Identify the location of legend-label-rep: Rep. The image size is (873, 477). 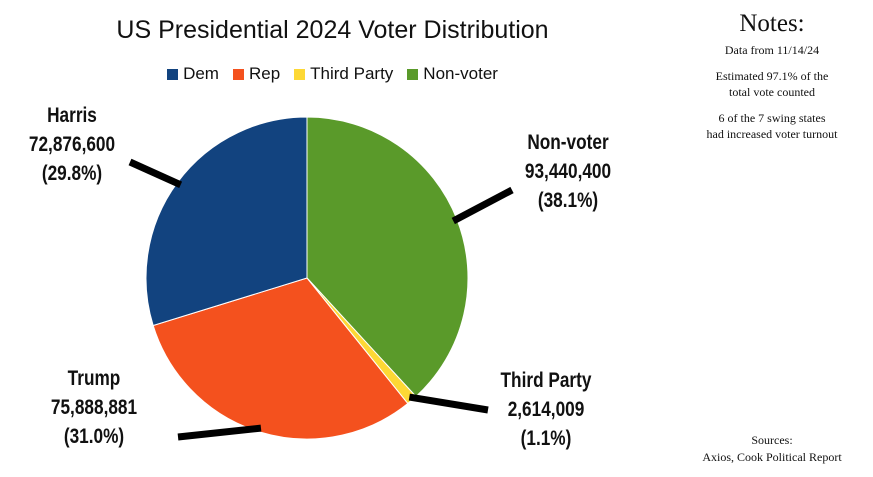
(264, 73).